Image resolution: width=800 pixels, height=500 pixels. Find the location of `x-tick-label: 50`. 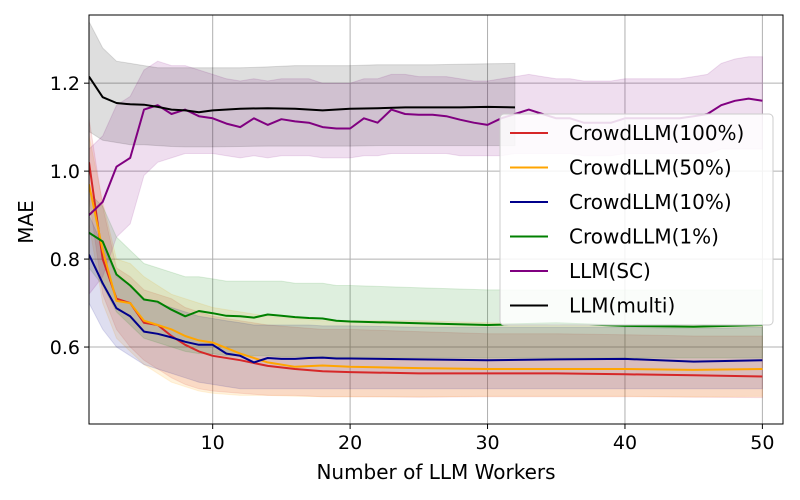

x-tick-label: 50 is located at coordinates (762, 443).